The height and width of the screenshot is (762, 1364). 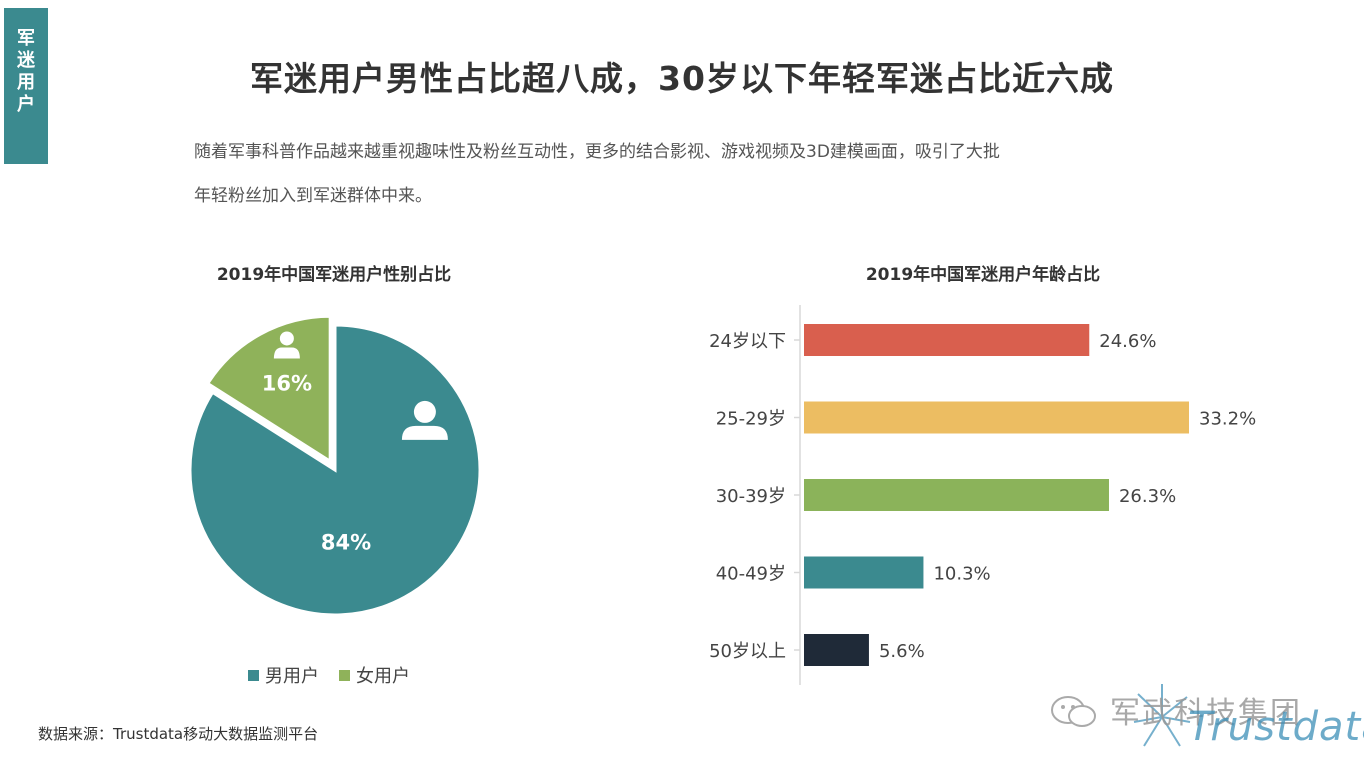 I want to click on category-label-2: 30-39岁, so click(x=751, y=496).